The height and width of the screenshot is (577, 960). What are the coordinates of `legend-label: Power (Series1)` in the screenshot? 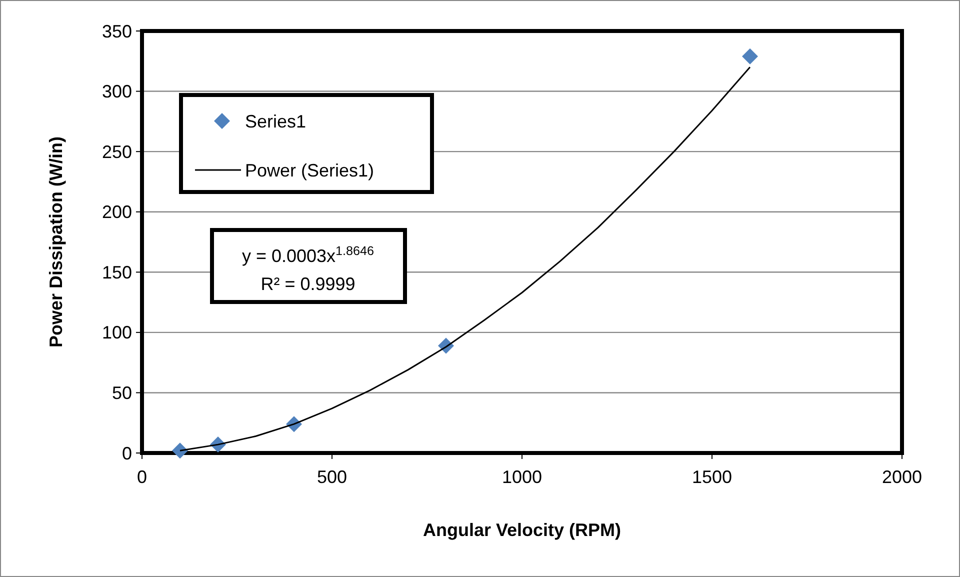 It's located at (309, 170).